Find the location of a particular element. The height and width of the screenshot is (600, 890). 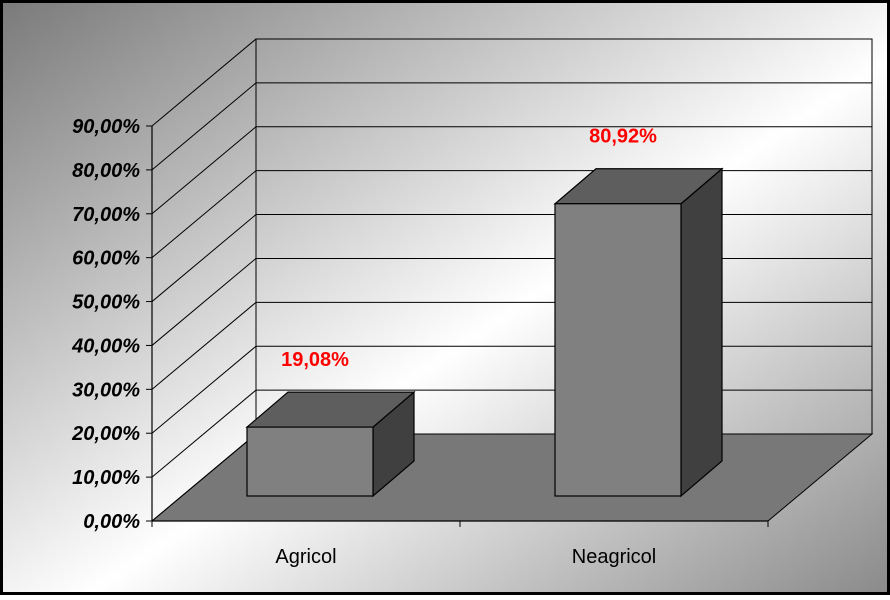

y-tick-label: 90,00% is located at coordinates (106, 127).